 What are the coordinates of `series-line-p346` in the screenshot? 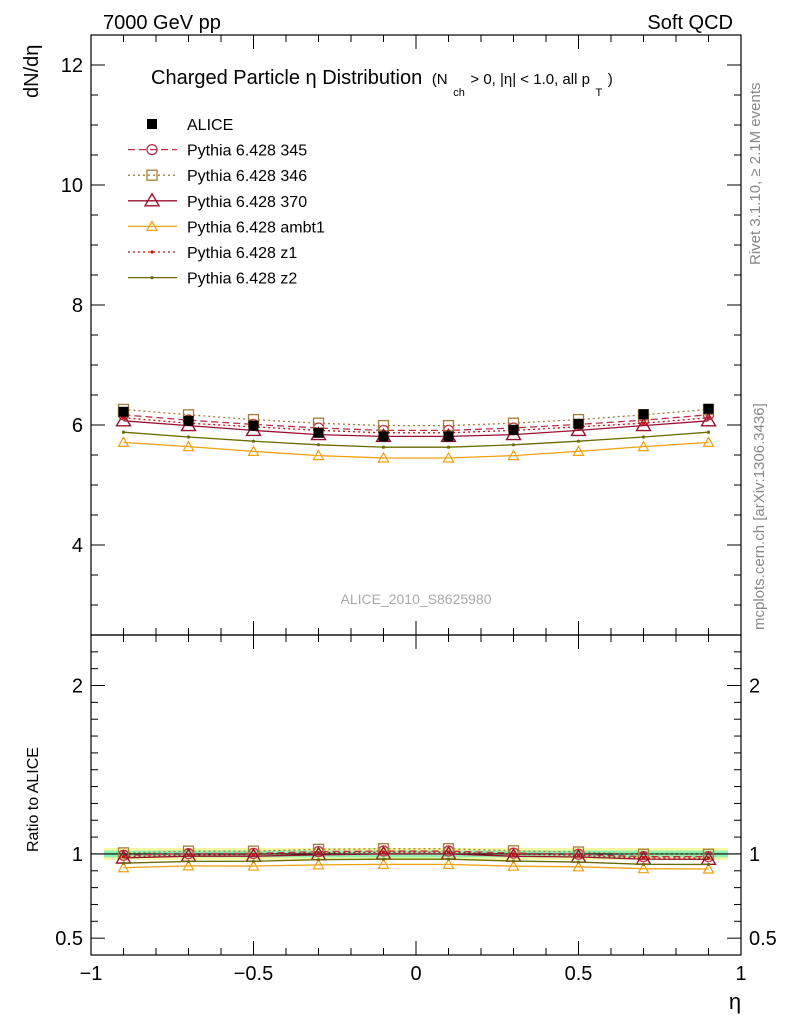 It's located at (416, 417).